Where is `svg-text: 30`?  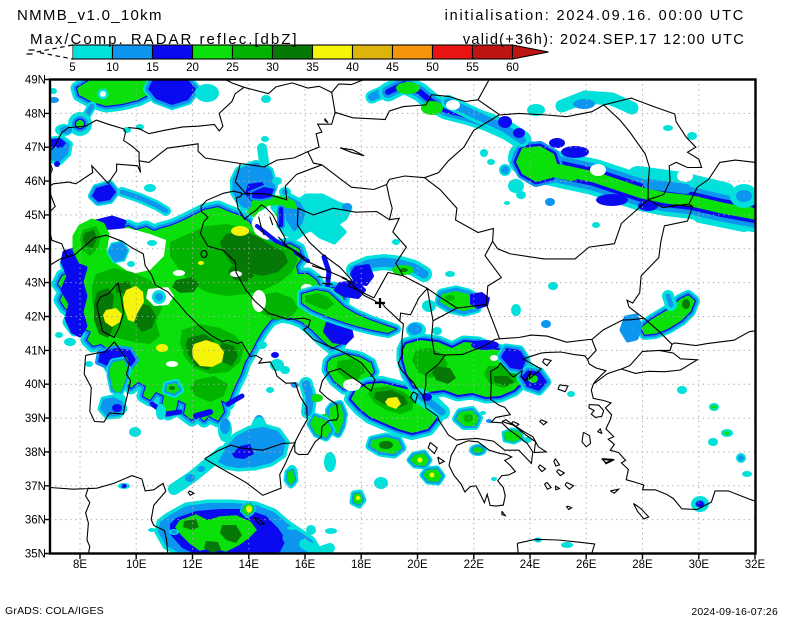 svg-text: 30 is located at coordinates (272, 68).